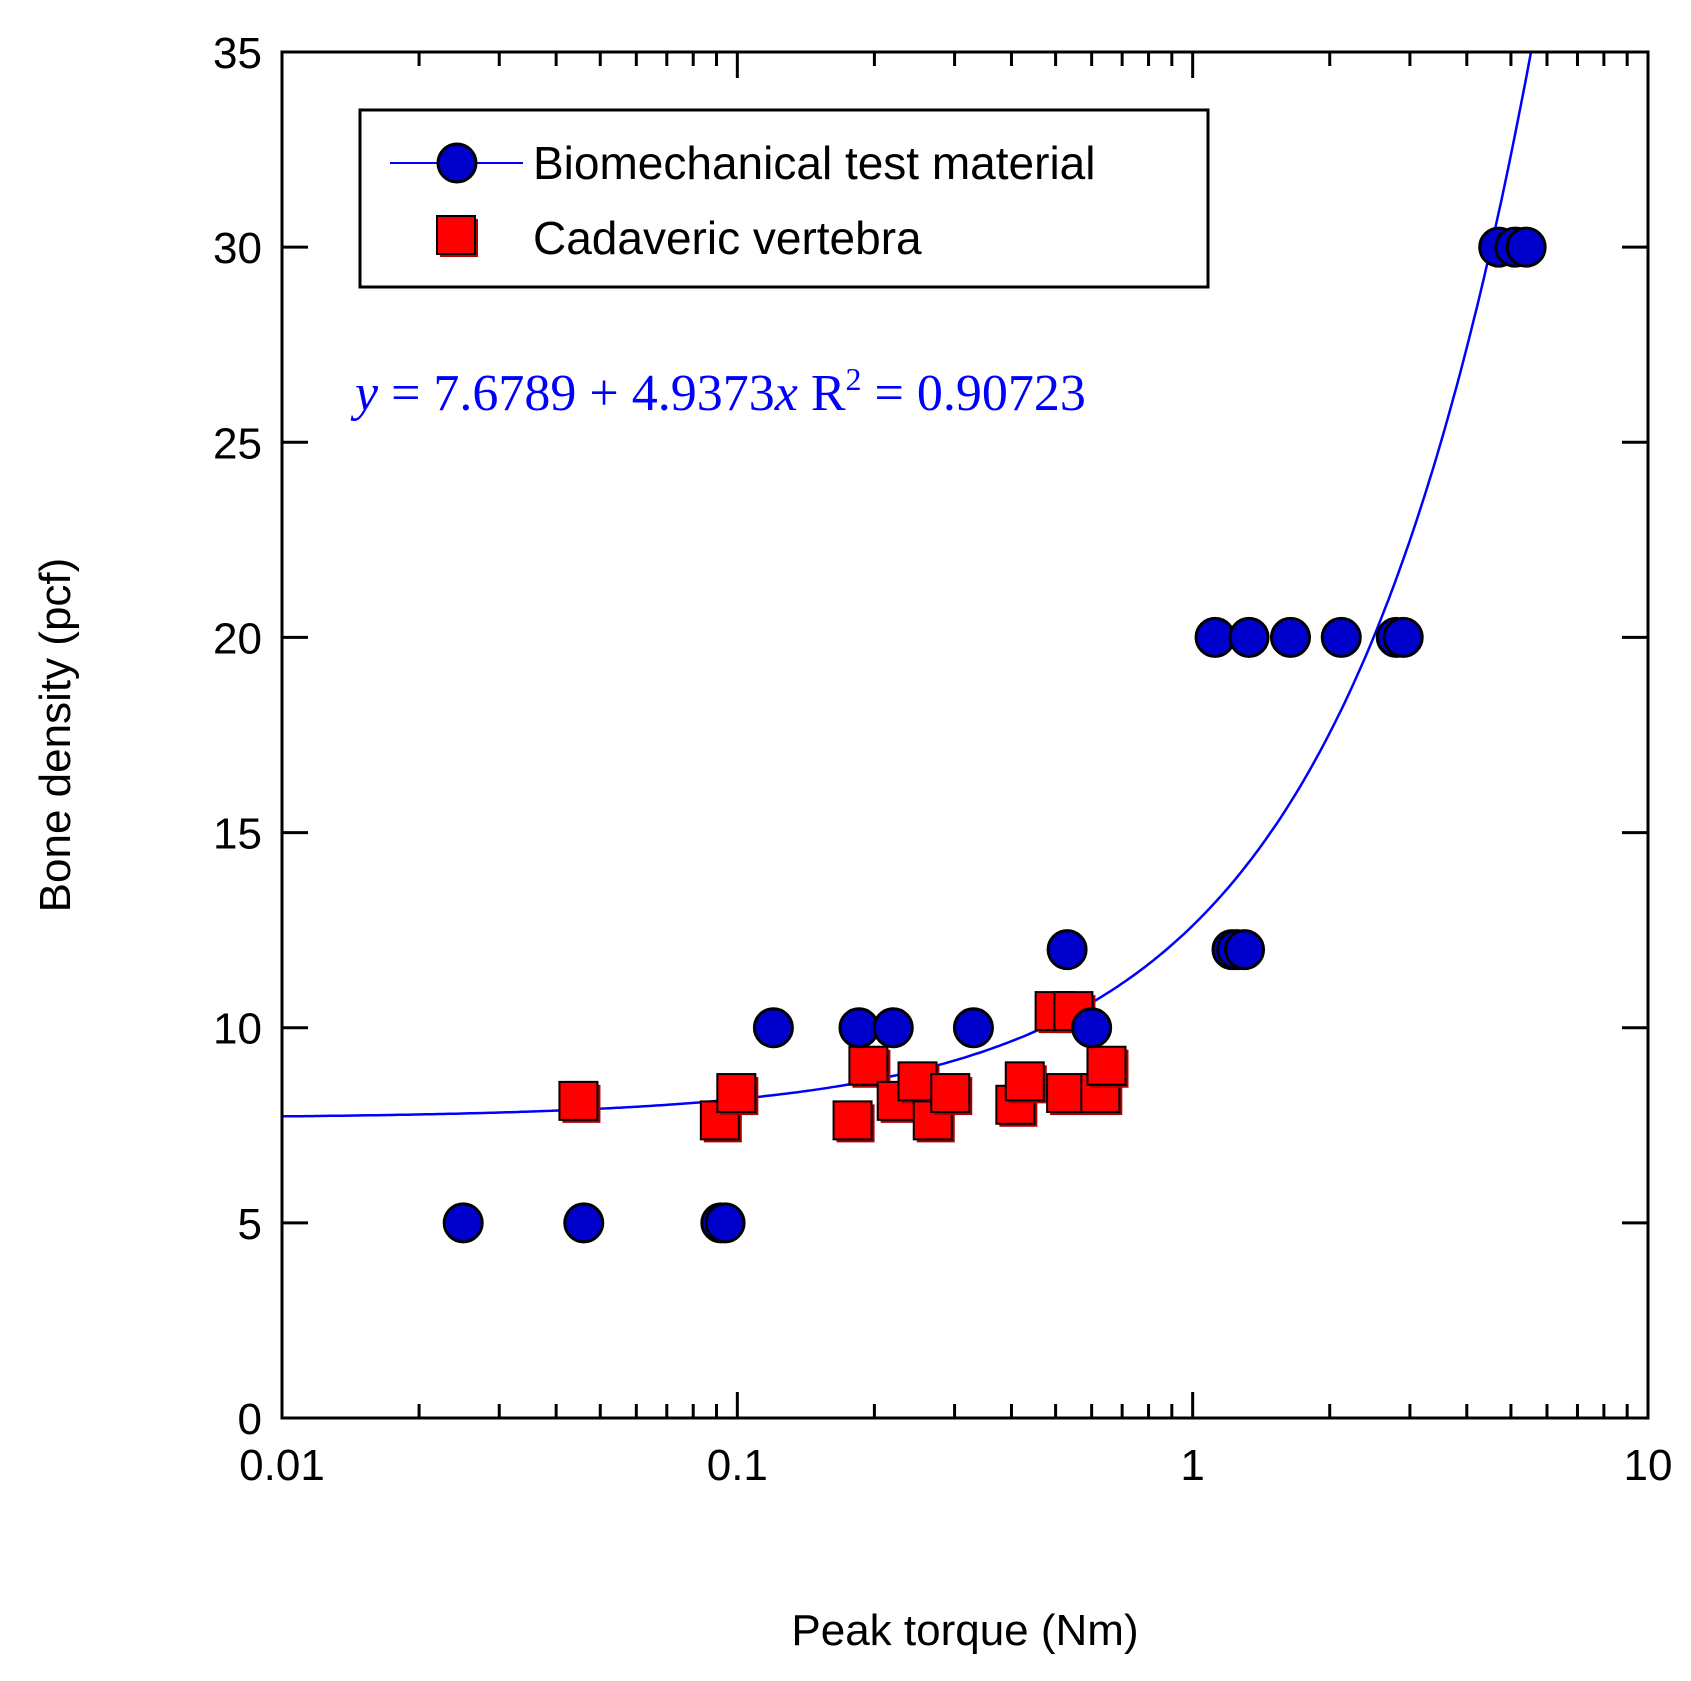  What do you see at coordinates (237, 248) in the screenshot?
I see `y-tick-label: 30` at bounding box center [237, 248].